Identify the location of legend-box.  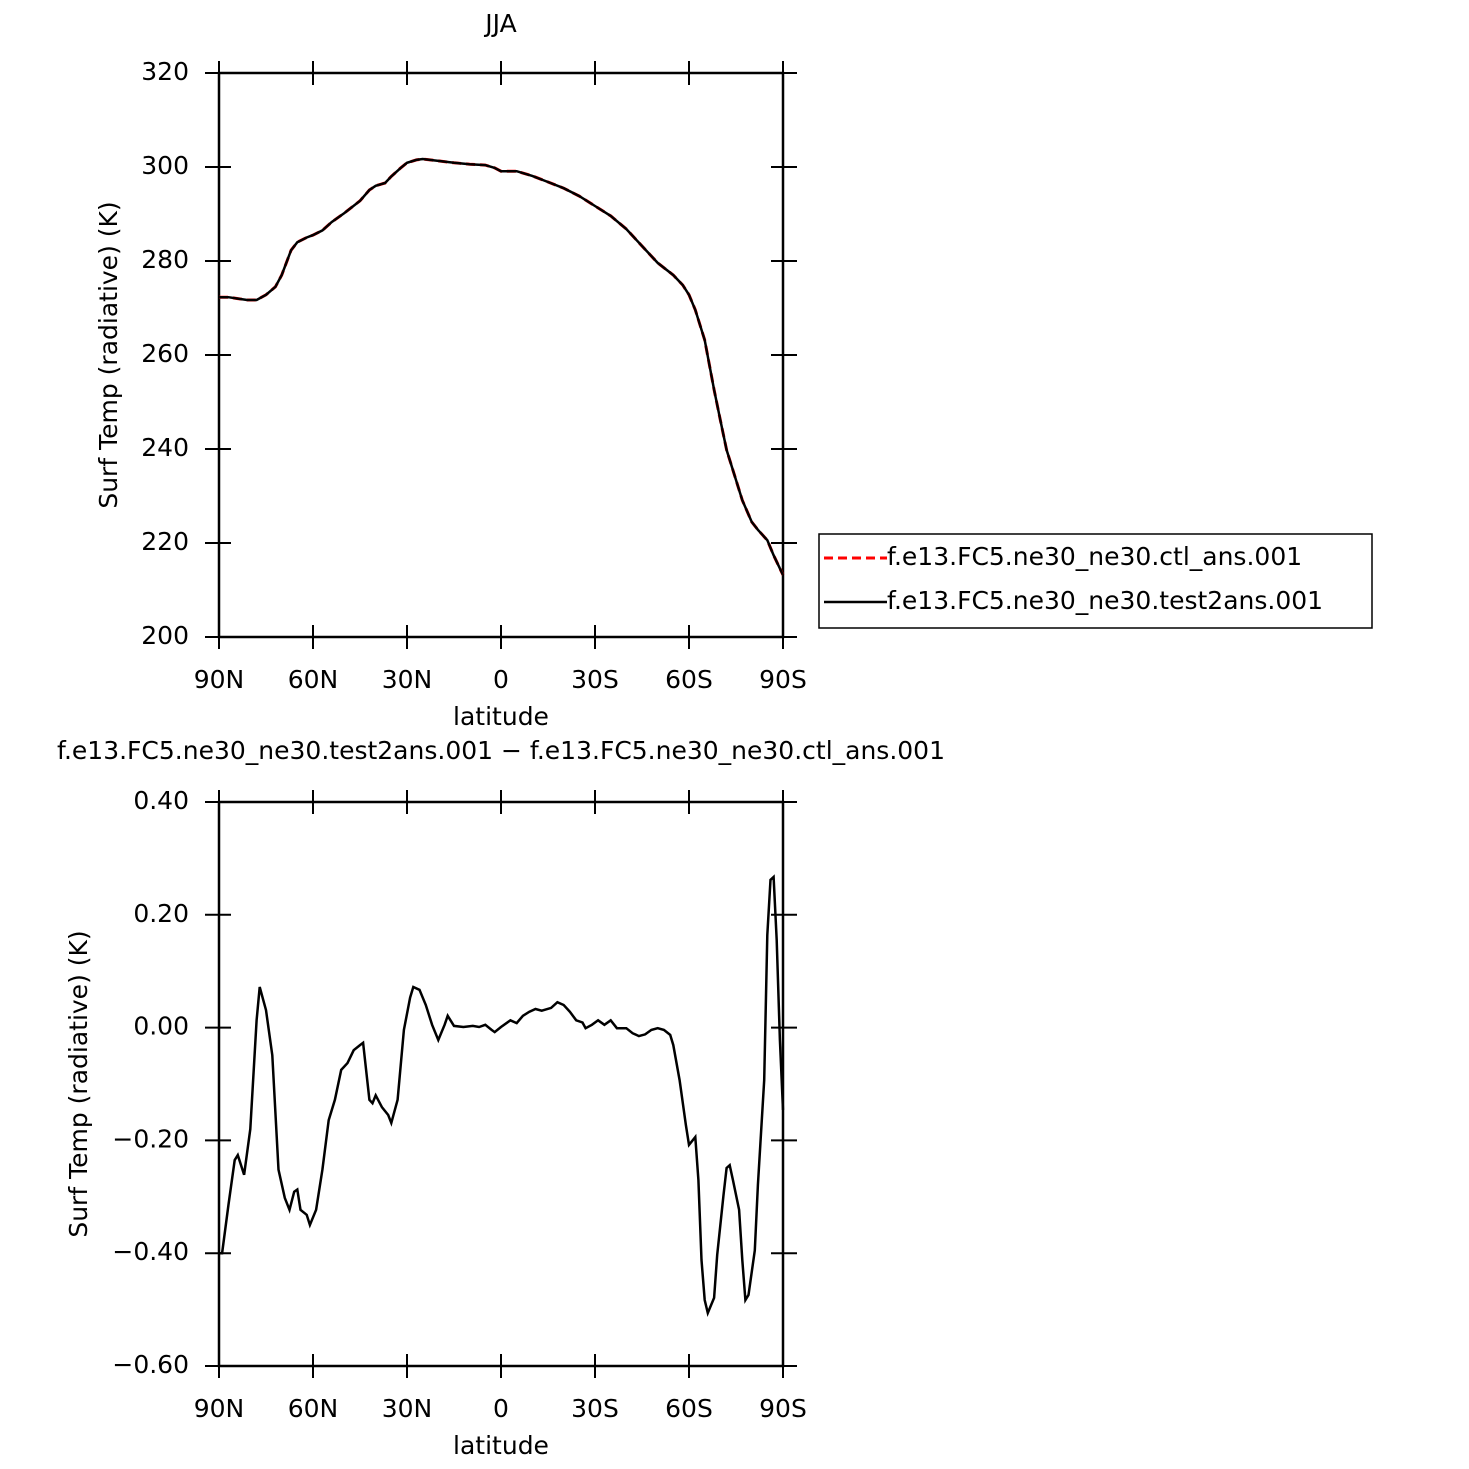
(1095, 581).